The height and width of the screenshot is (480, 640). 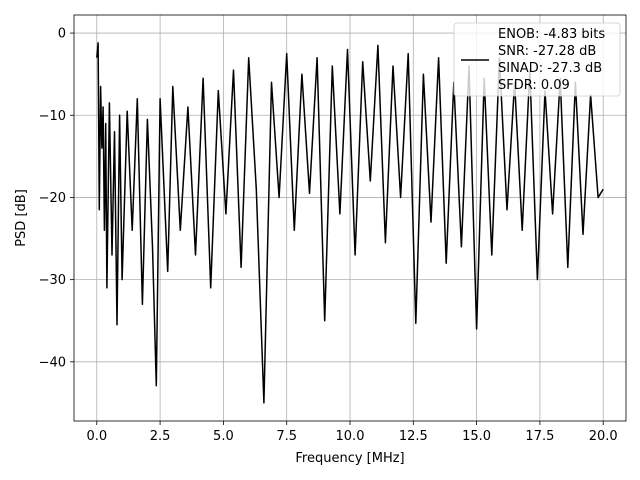 What do you see at coordinates (96, 436) in the screenshot?
I see `x-tick-label: 0.0` at bounding box center [96, 436].